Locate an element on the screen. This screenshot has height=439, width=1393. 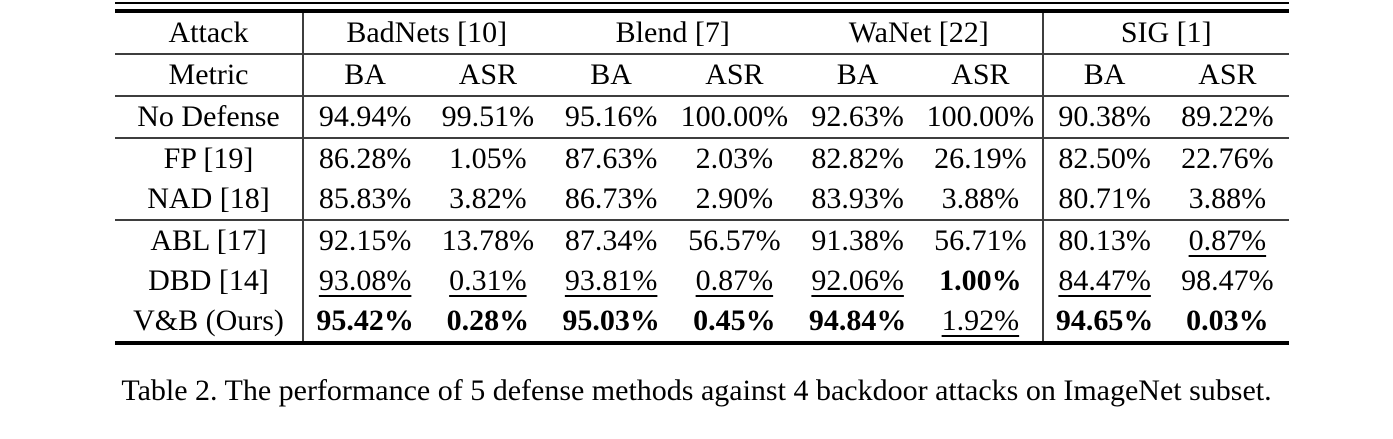
cell-value: 82.82% is located at coordinates (857, 158).